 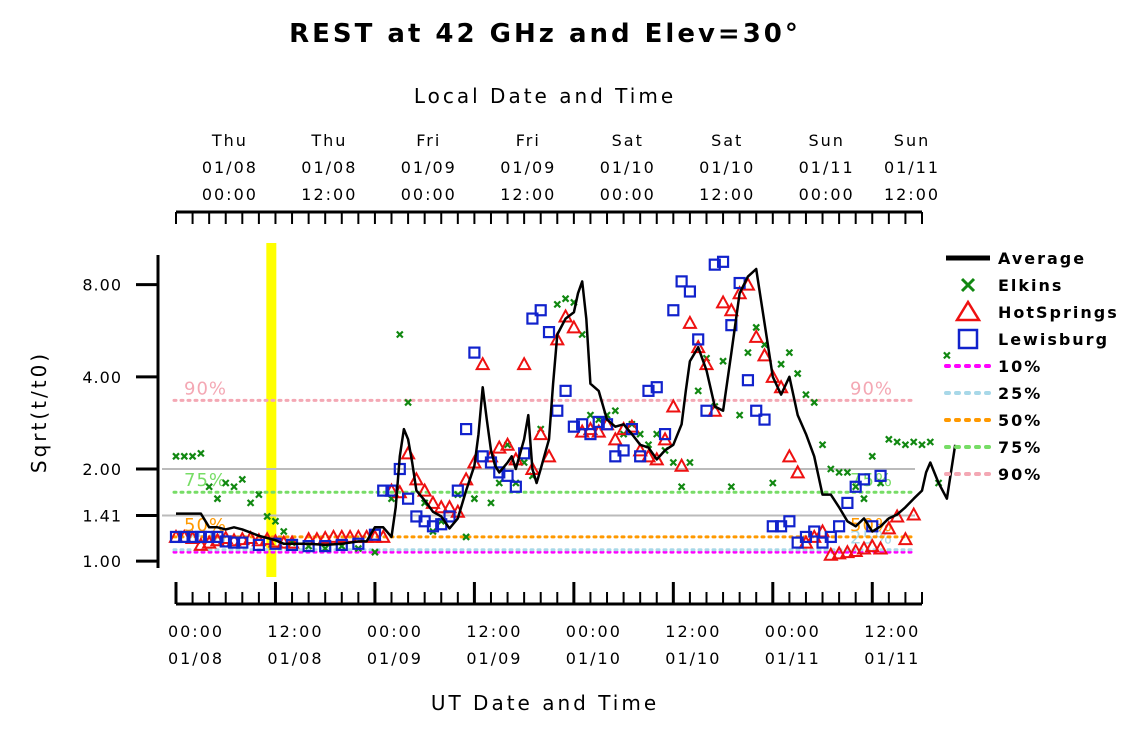 What do you see at coordinates (196, 658) in the screenshot?
I see `bottom-tick-date: 01/08` at bounding box center [196, 658].